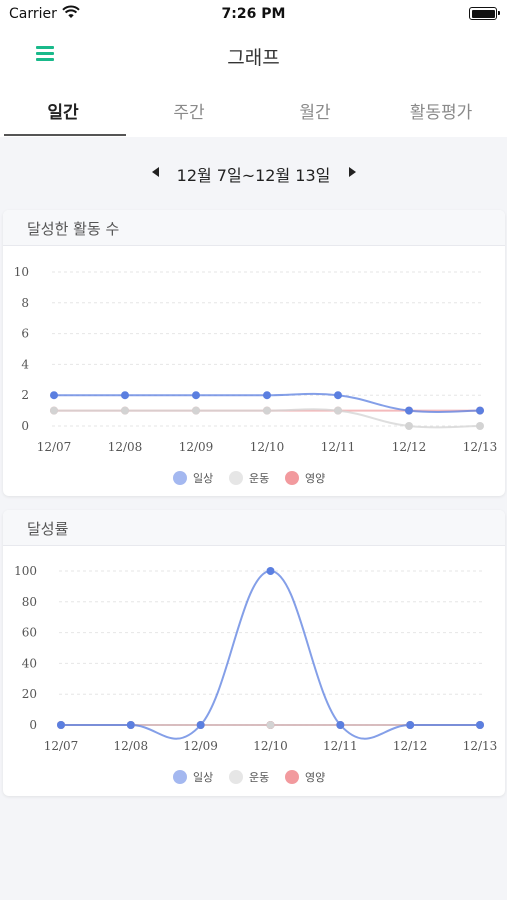  Describe the element at coordinates (189, 113) in the screenshot. I see `tab-weekly: 주간` at that location.